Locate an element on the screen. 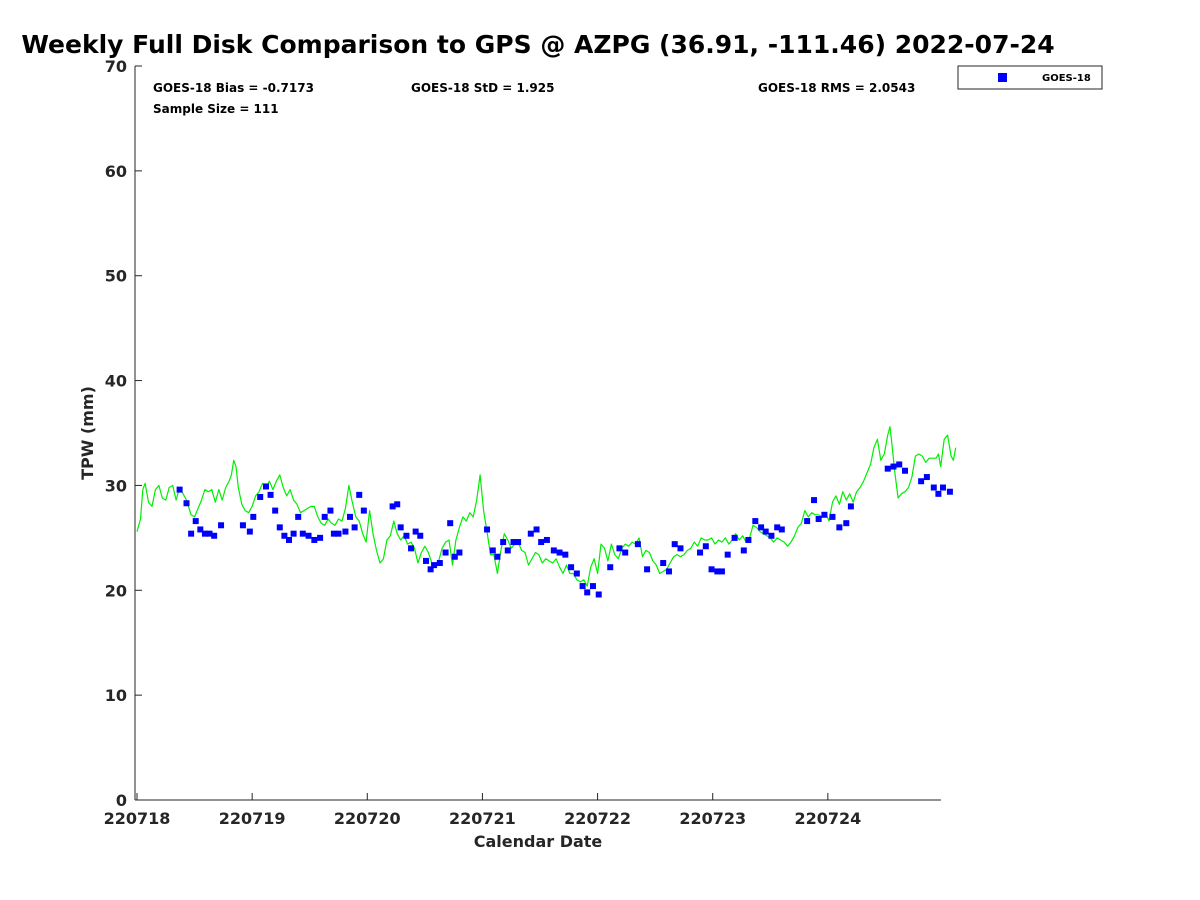 This screenshot has width=1200, height=900. x-tick-label: 220724 is located at coordinates (827, 818).